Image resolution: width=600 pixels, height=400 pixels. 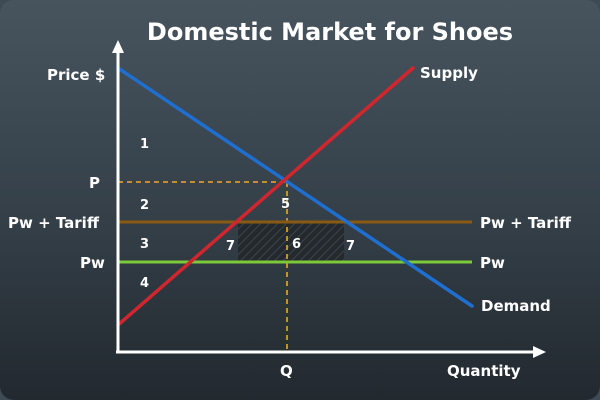 I want to click on area-6-shading, so click(x=291, y=242).